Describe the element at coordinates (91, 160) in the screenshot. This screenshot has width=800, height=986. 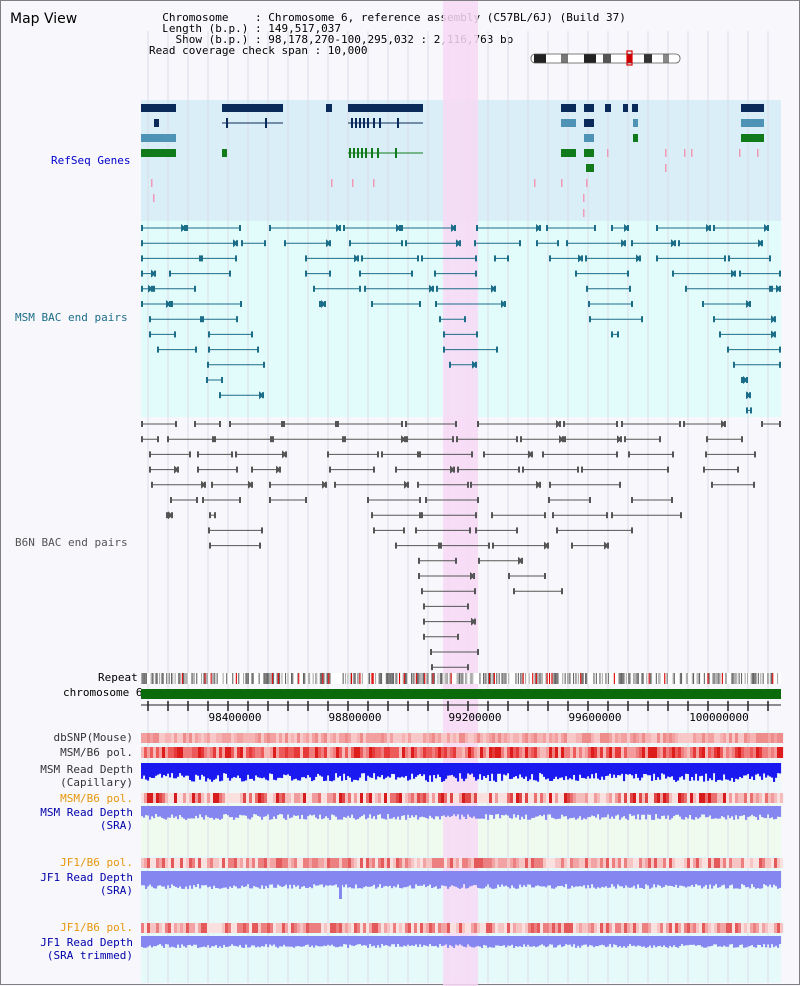
I see `refseq-track-label: RefSeq Genes` at that location.